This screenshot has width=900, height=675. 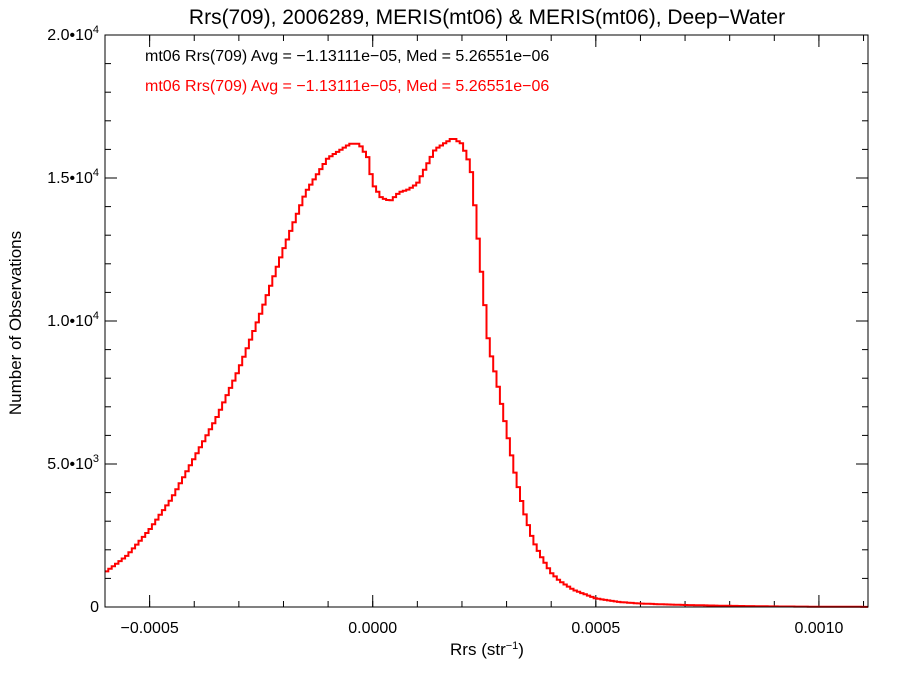 I want to click on y-tick-label-exponent: 3, so click(x=96, y=459).